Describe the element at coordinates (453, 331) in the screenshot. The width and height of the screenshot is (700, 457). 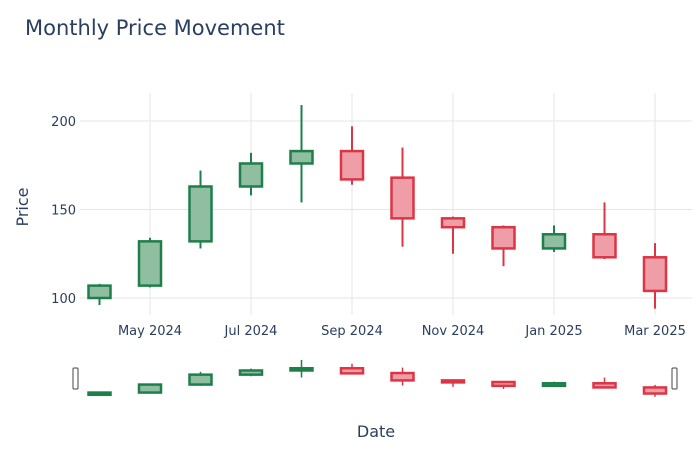
I see `x-tick-label: Nov 2024` at that location.